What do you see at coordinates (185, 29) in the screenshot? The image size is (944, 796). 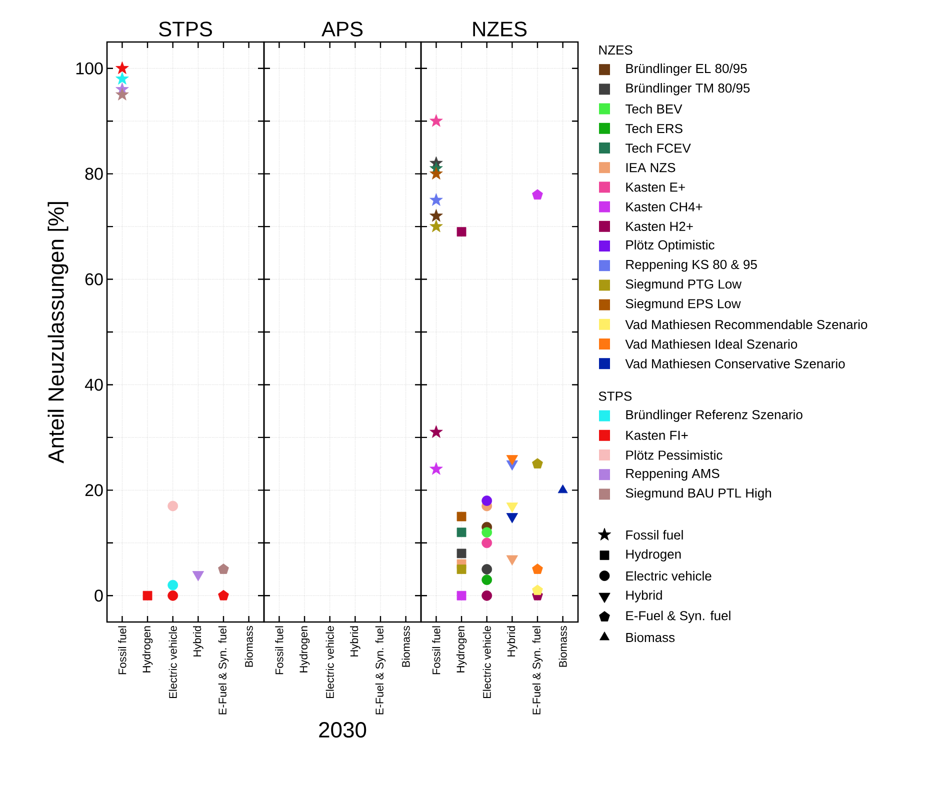 I see `chart-title: STPS` at bounding box center [185, 29].